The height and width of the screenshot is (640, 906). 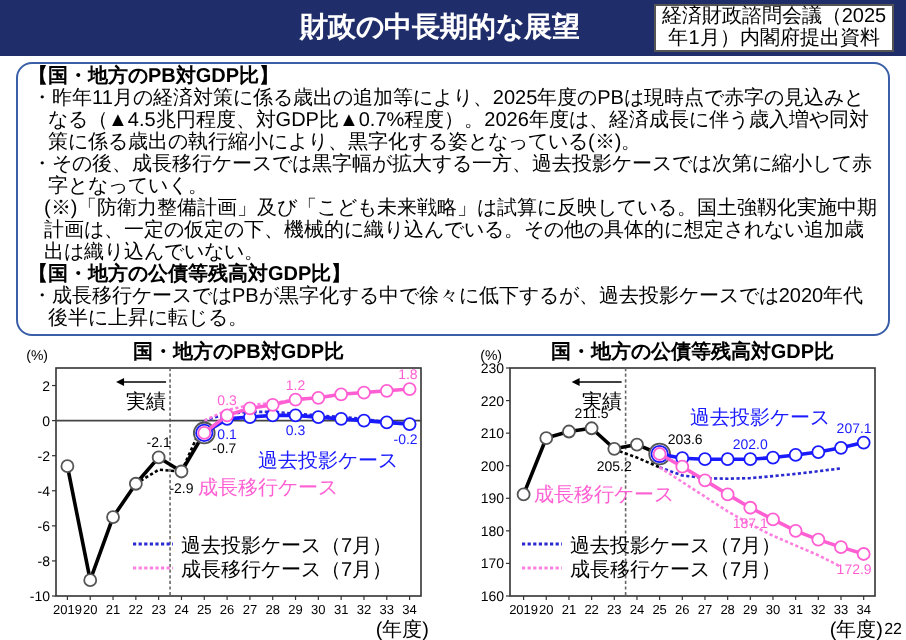 I want to click on text: 22, so click(x=893, y=629).